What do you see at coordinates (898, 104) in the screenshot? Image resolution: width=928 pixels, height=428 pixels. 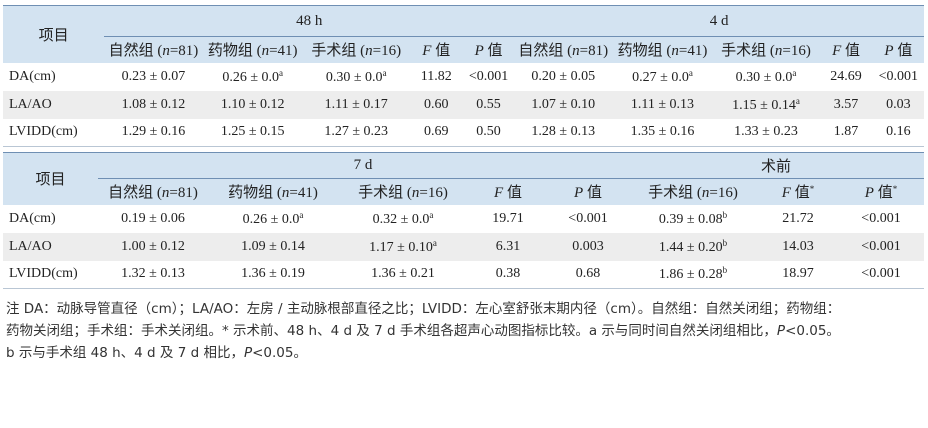 I see `data-cell: 0.03` at bounding box center [898, 104].